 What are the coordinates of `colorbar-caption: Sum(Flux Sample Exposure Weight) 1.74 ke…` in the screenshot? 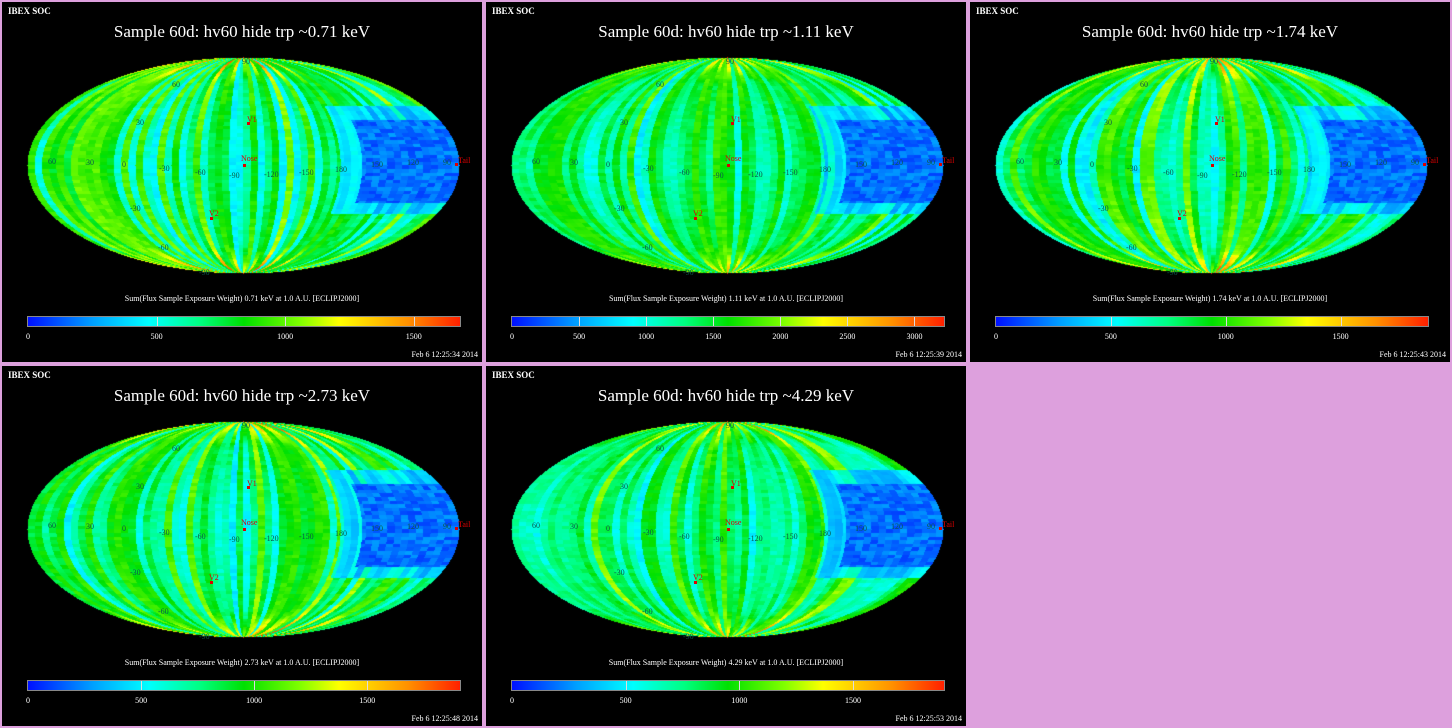 It's located at (1210, 298).